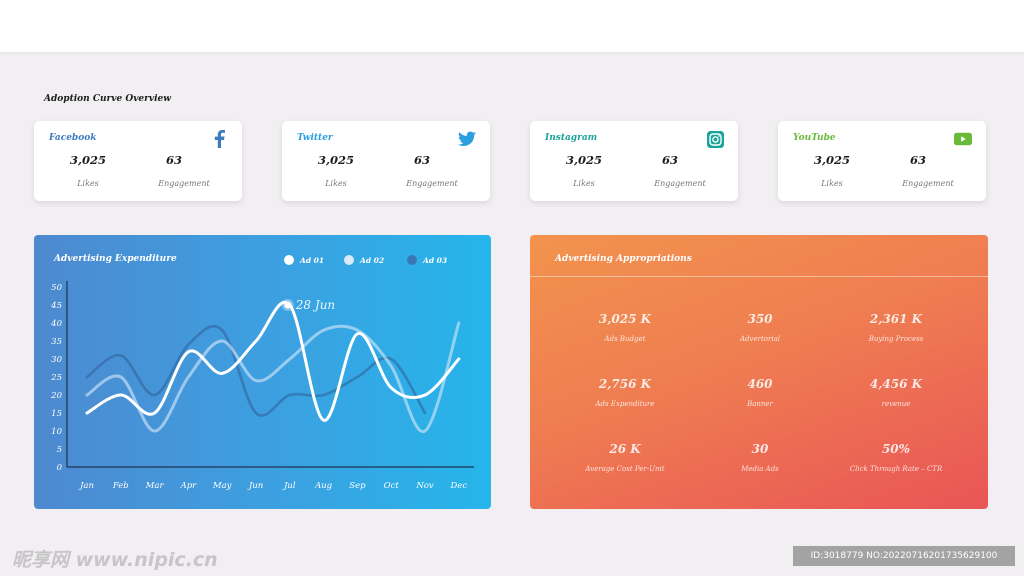 The image size is (1024, 576). Describe the element at coordinates (963, 139) in the screenshot. I see `youtube-icon` at that location.